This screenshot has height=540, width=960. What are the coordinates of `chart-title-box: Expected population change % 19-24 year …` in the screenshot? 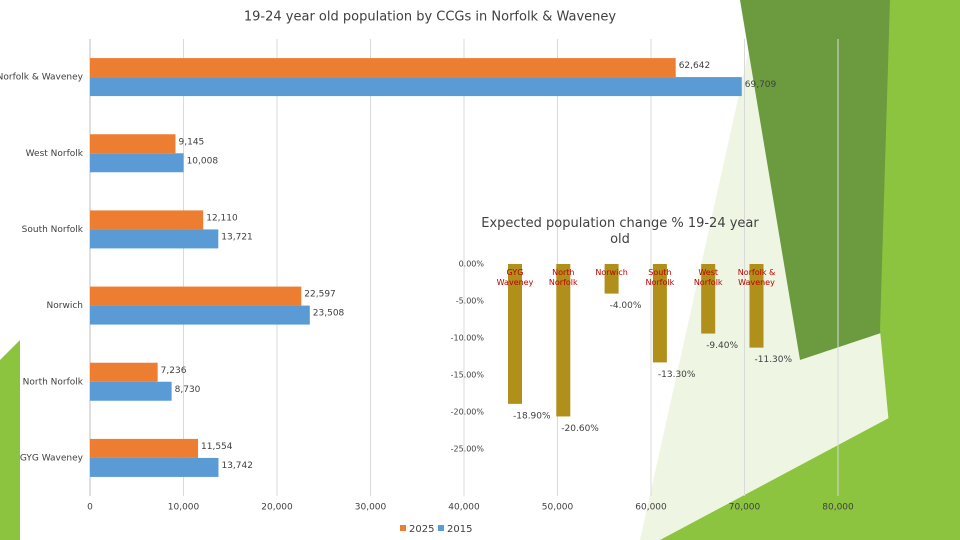 It's located at (620, 231).